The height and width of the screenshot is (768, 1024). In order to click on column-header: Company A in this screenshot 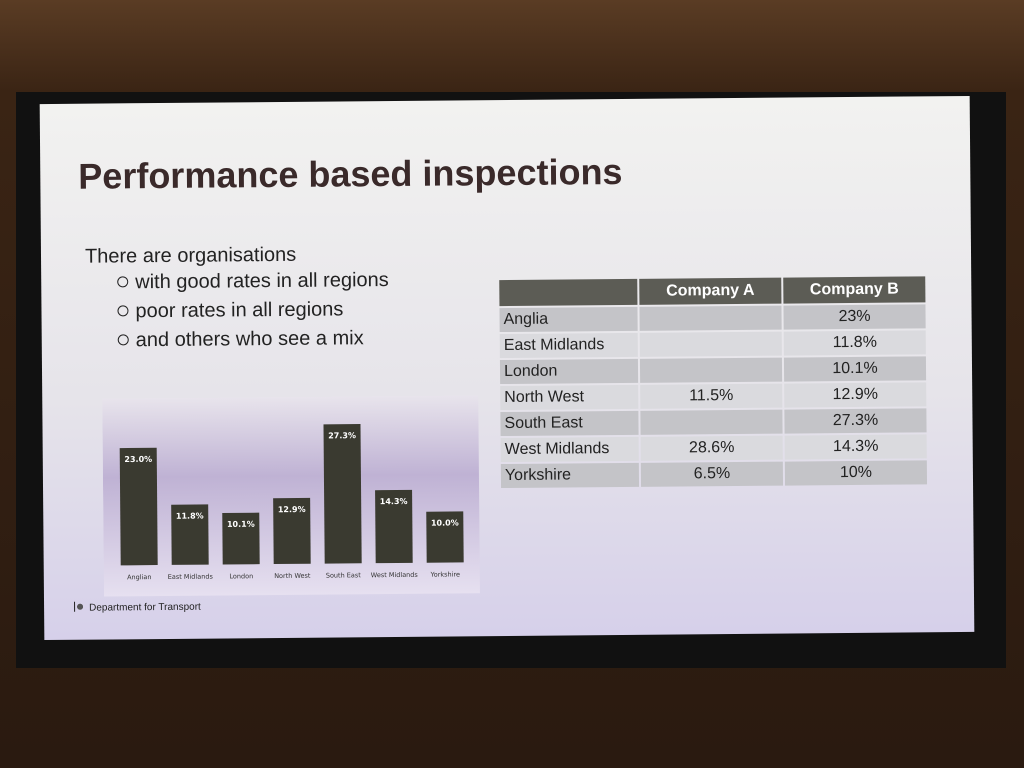, I will do `click(710, 291)`.